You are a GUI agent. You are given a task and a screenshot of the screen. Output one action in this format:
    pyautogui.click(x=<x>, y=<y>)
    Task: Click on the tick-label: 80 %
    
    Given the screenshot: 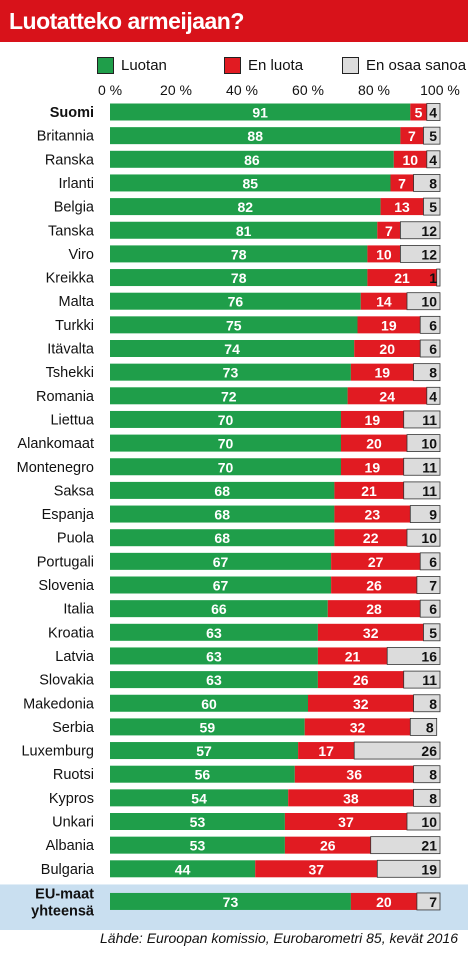 What is the action you would take?
    pyautogui.click(x=374, y=90)
    